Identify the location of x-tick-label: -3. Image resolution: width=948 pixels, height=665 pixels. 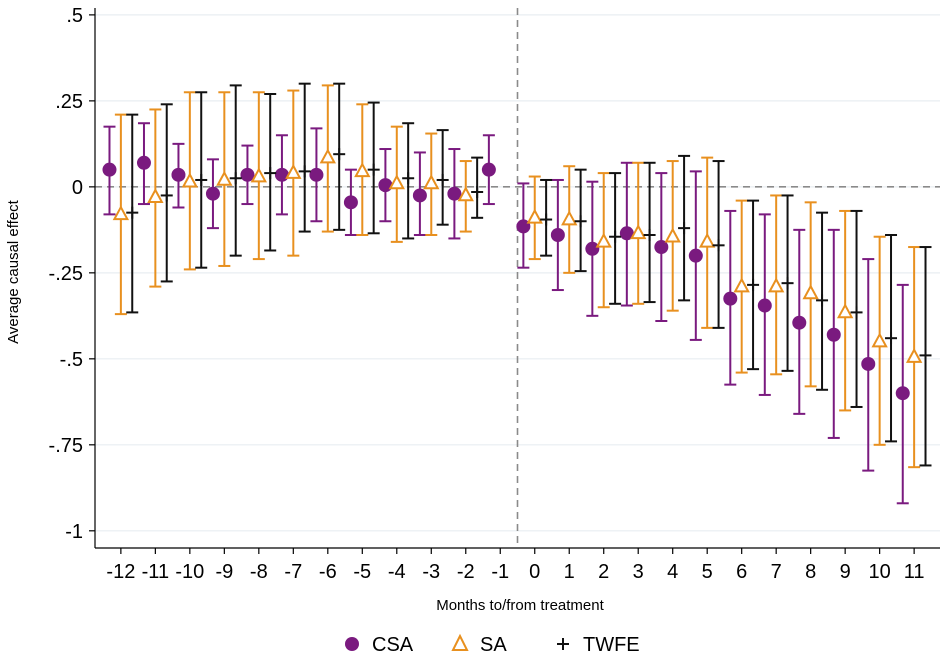
(431, 572).